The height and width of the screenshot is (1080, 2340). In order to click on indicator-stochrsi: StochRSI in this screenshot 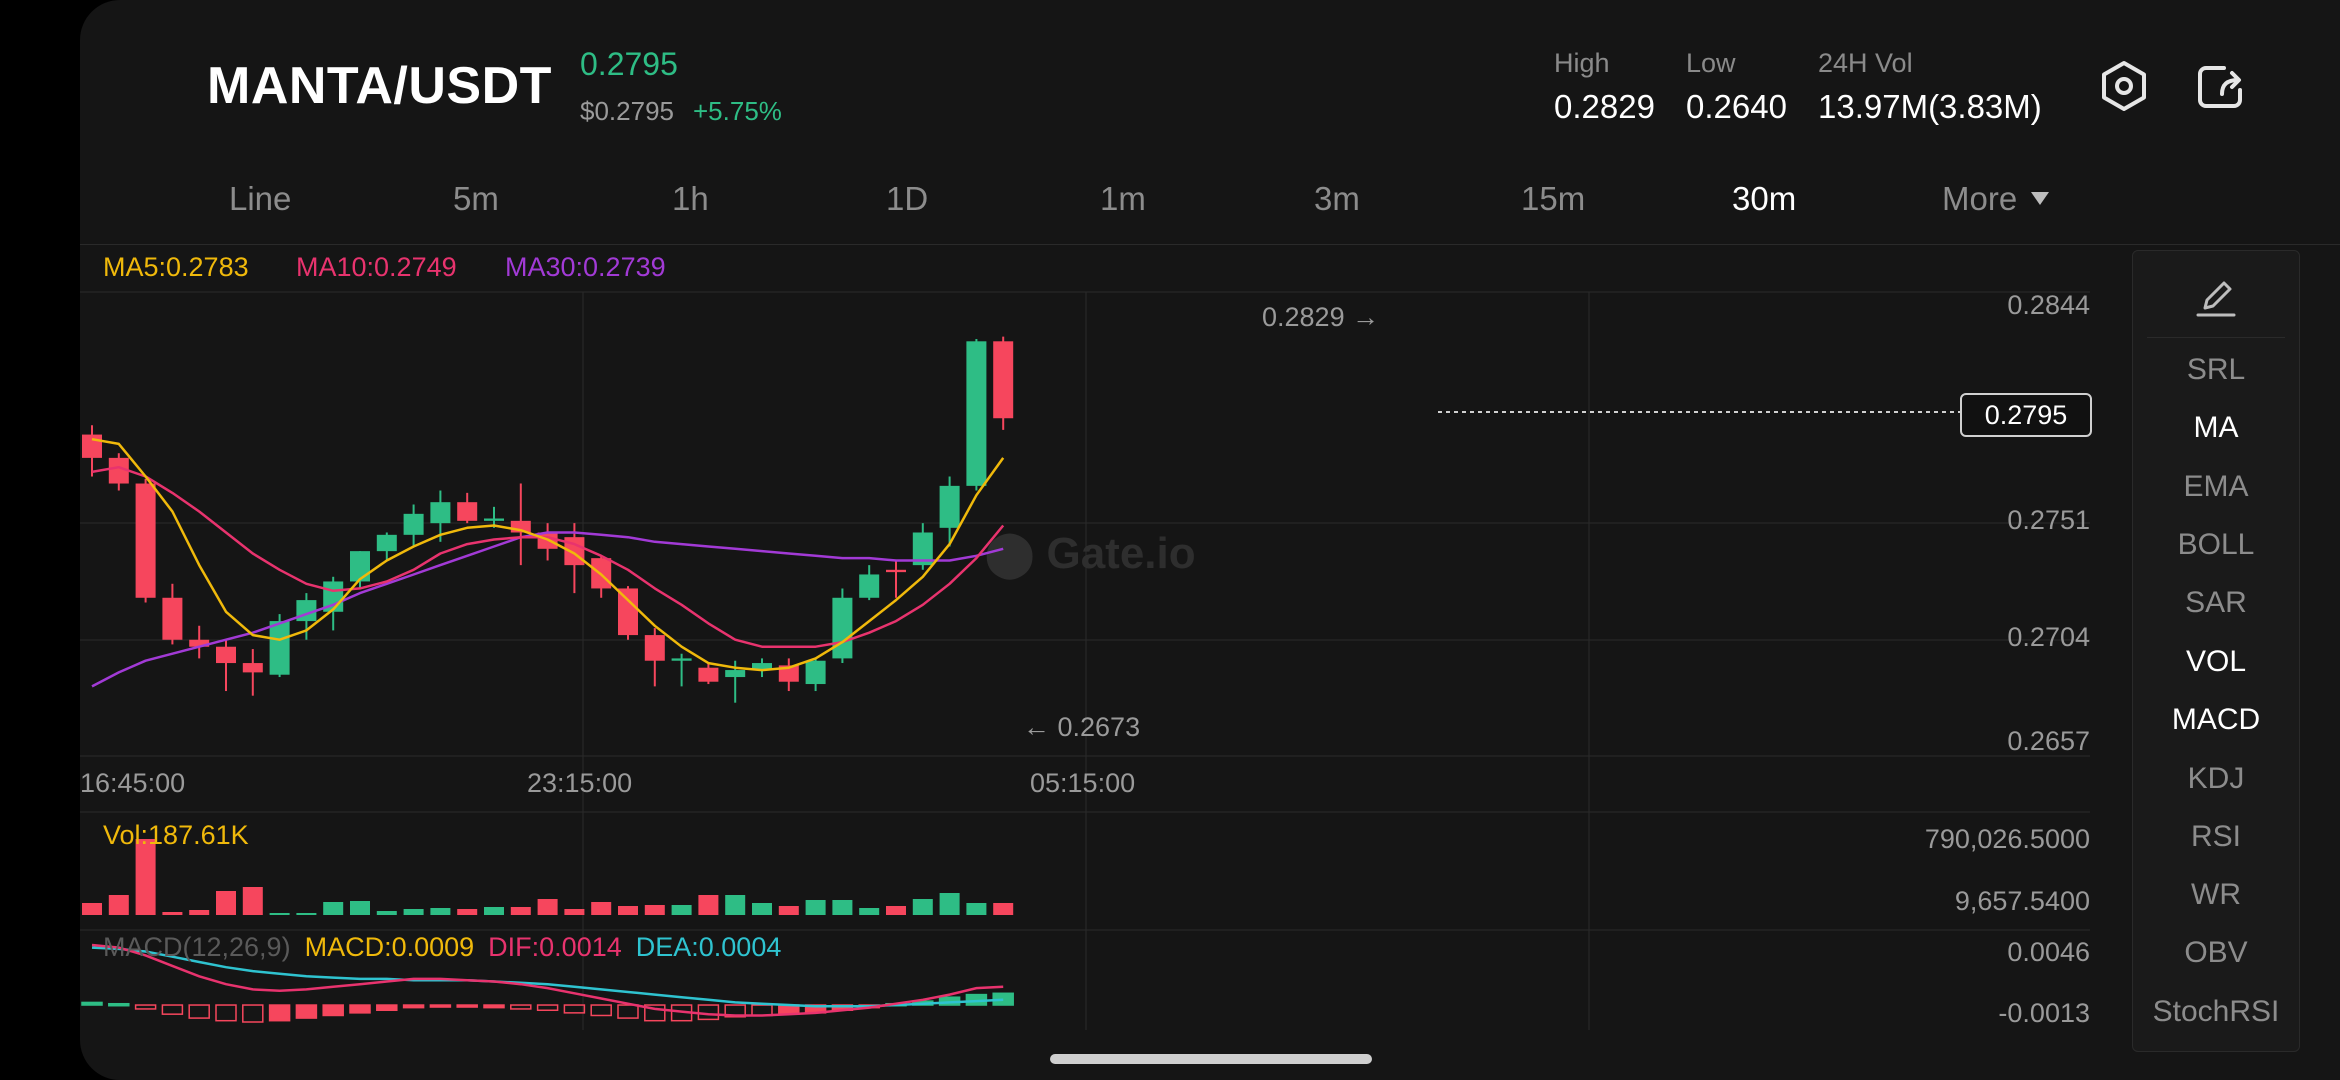, I will do `click(2216, 1011)`.